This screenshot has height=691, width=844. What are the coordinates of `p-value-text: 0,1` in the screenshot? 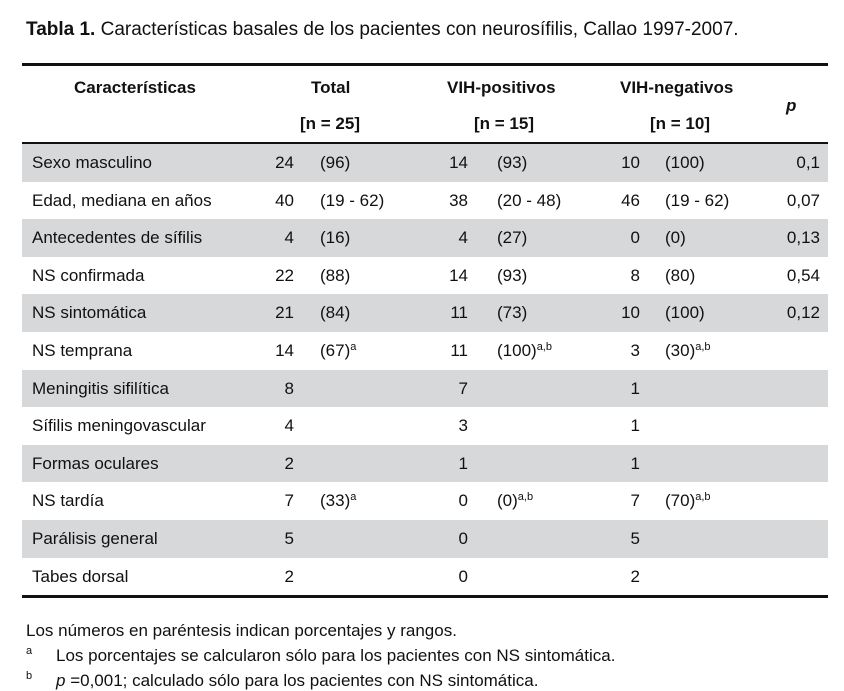 It's located at (808, 162).